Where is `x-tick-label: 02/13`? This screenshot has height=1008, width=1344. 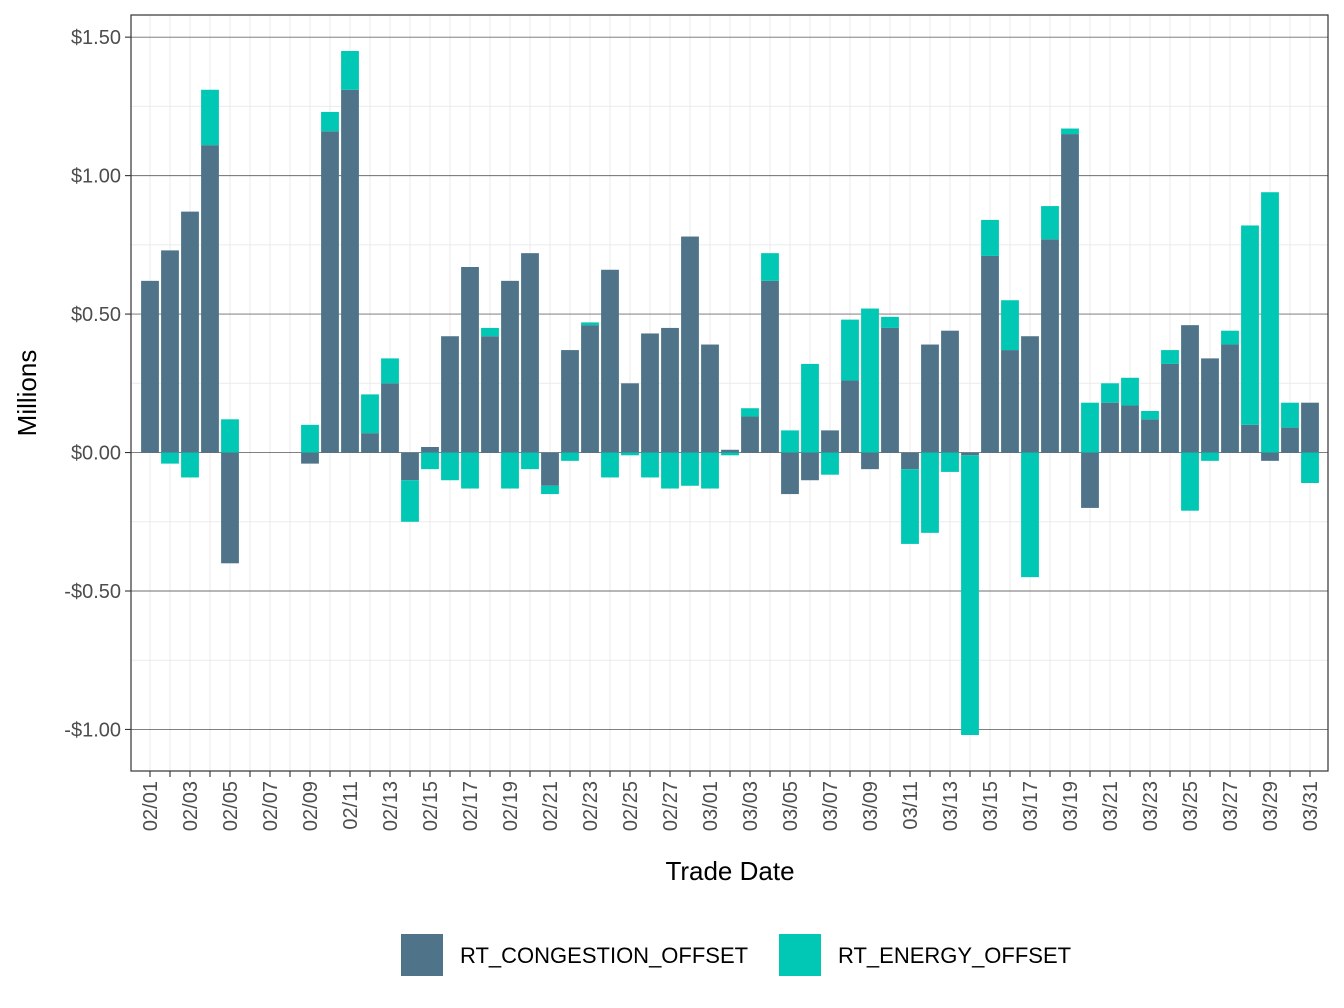
x-tick-label: 02/13 is located at coordinates (391, 806).